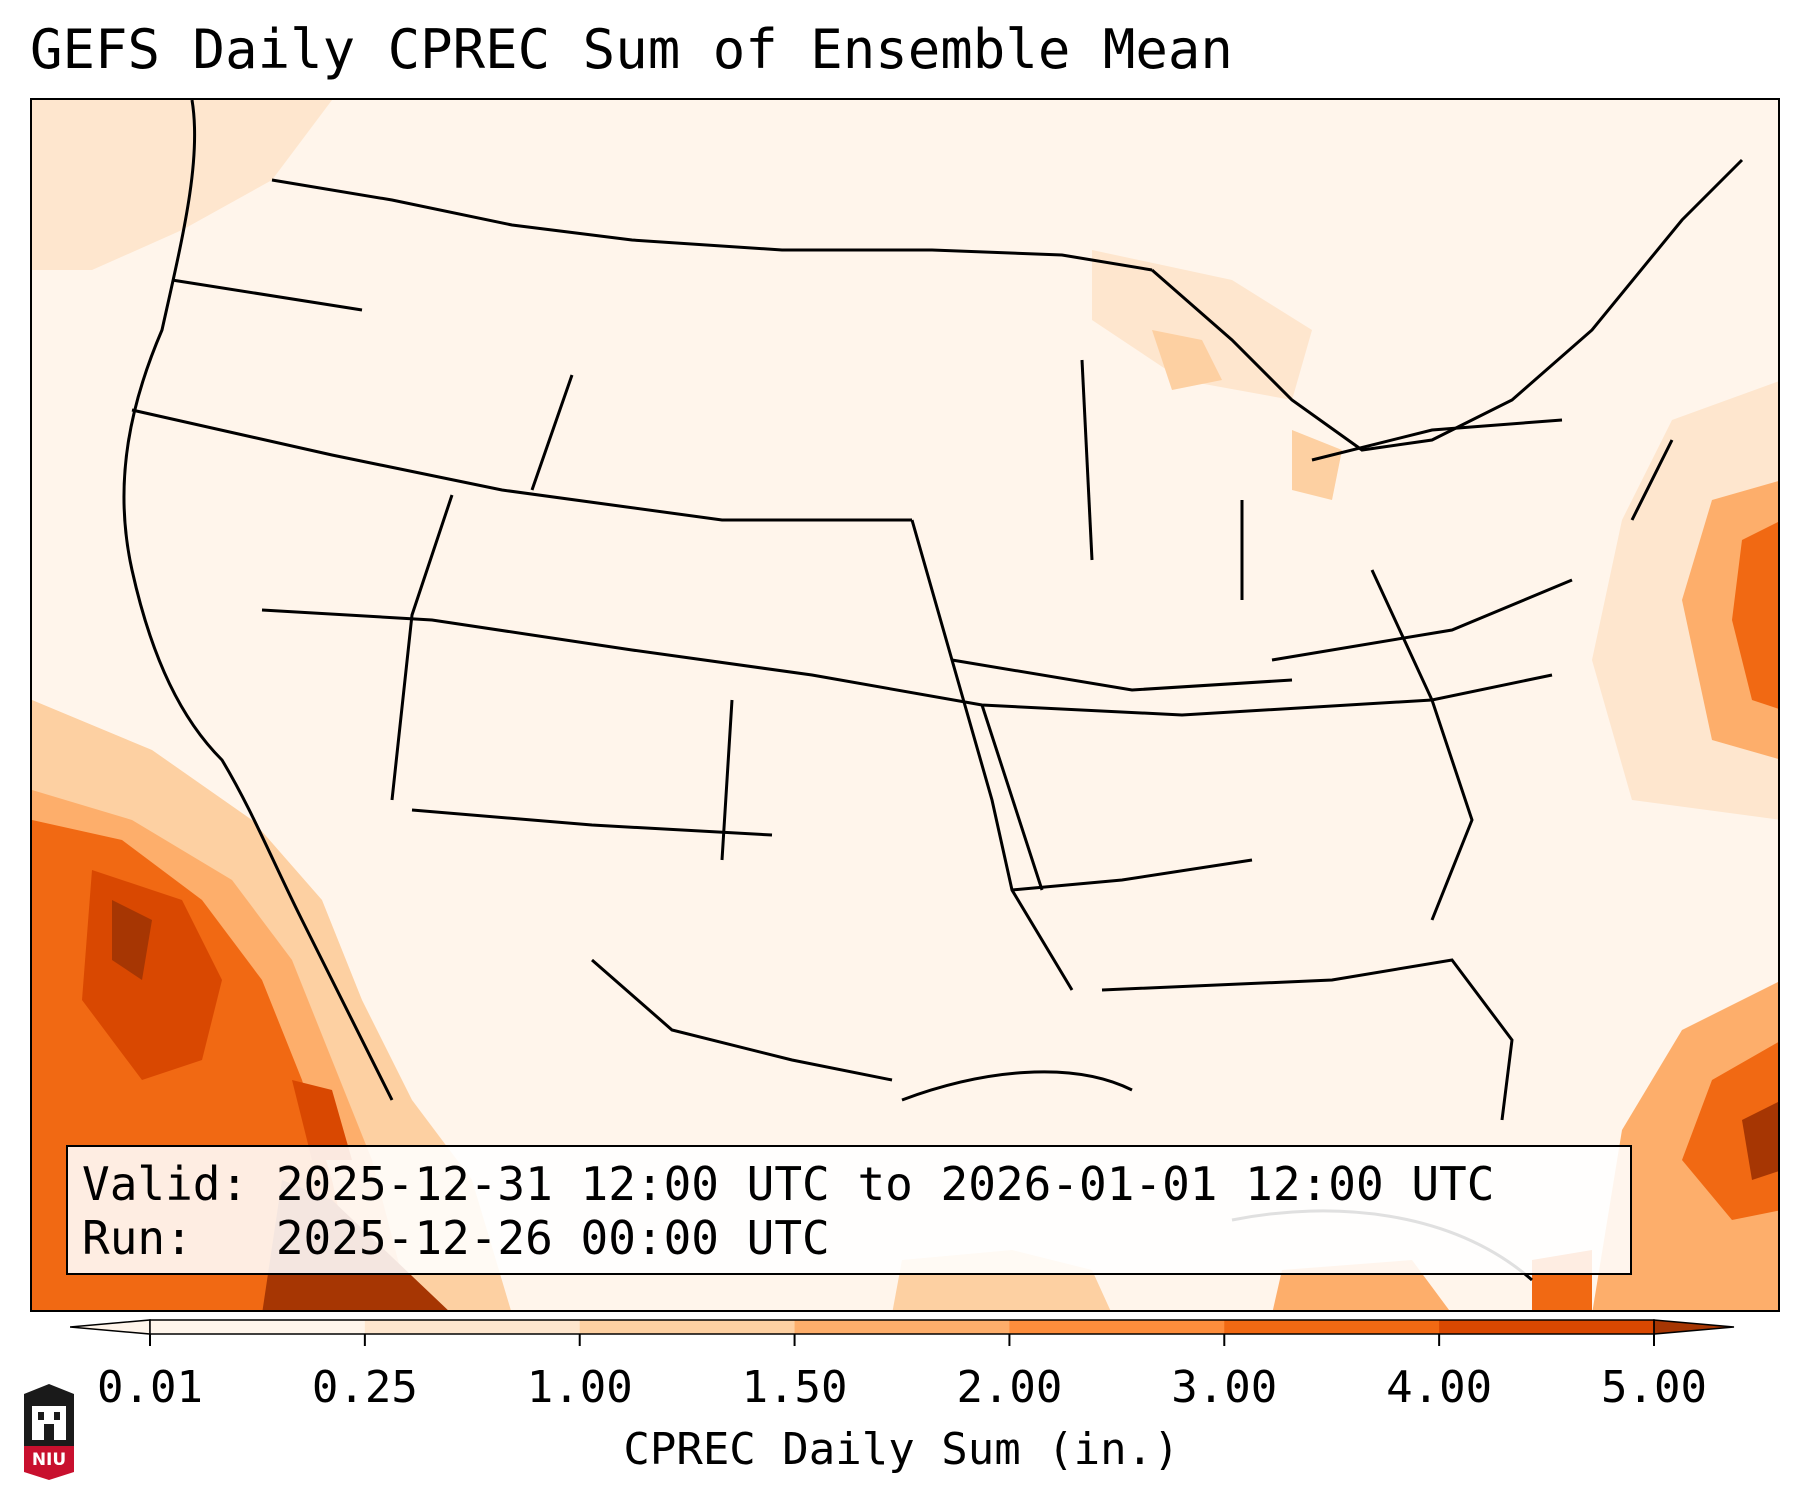 The width and height of the screenshot is (1803, 1500). Describe the element at coordinates (110, 1327) in the screenshot. I see `colorbar-extend-low` at that location.